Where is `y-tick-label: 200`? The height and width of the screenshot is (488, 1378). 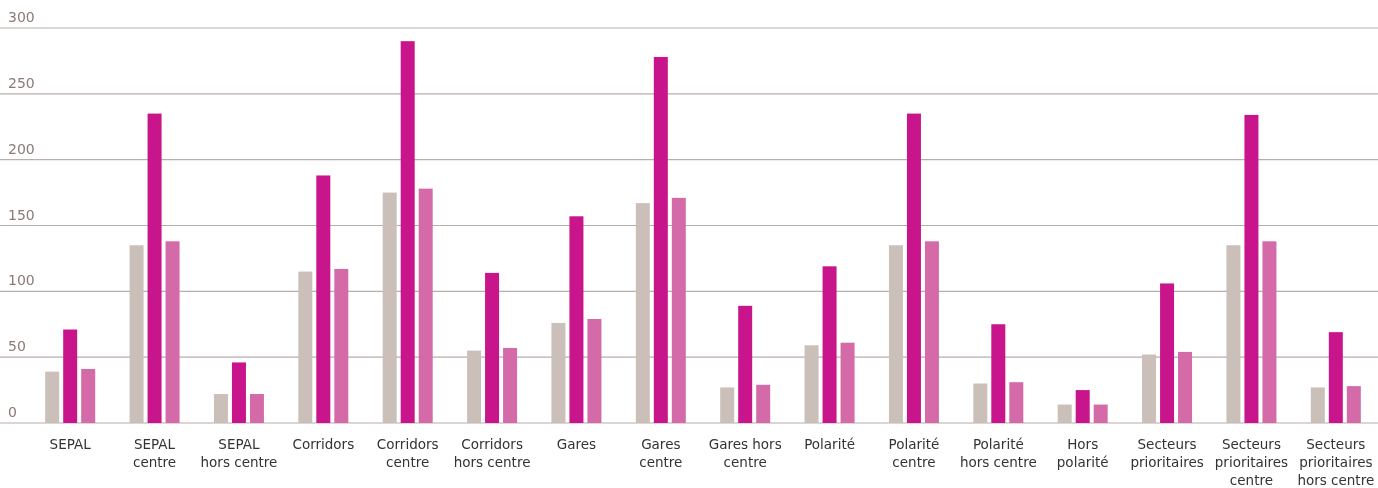 y-tick-label: 200 is located at coordinates (21, 148).